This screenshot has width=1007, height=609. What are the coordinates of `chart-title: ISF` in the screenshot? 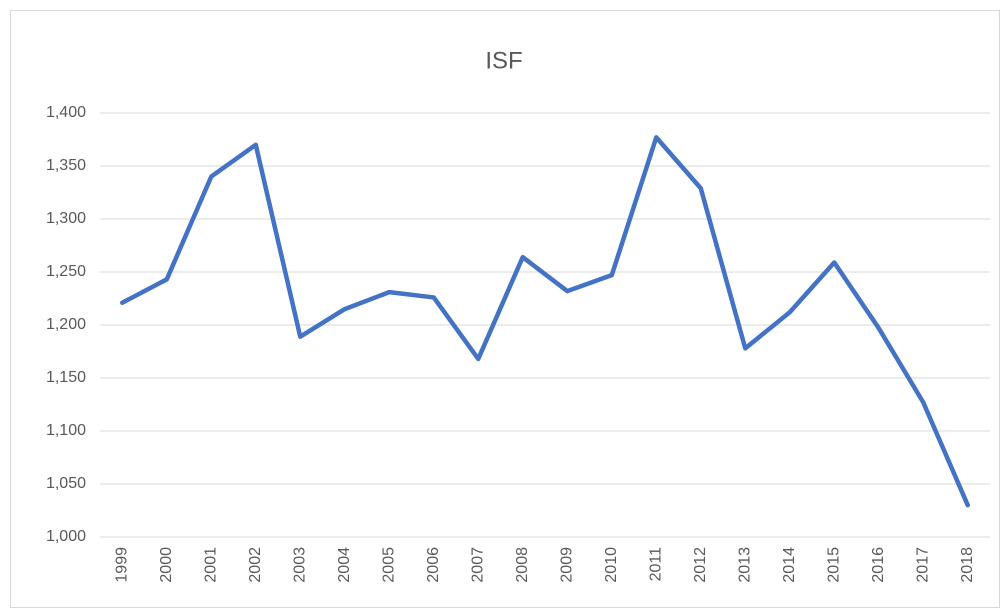 It's located at (503, 60).